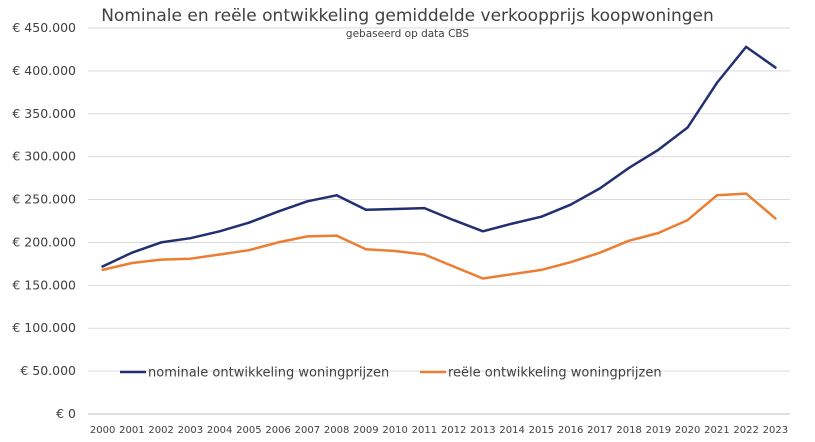 The width and height of the screenshot is (815, 442). Describe the element at coordinates (424, 430) in the screenshot. I see `x-tick-label: 2011` at that location.